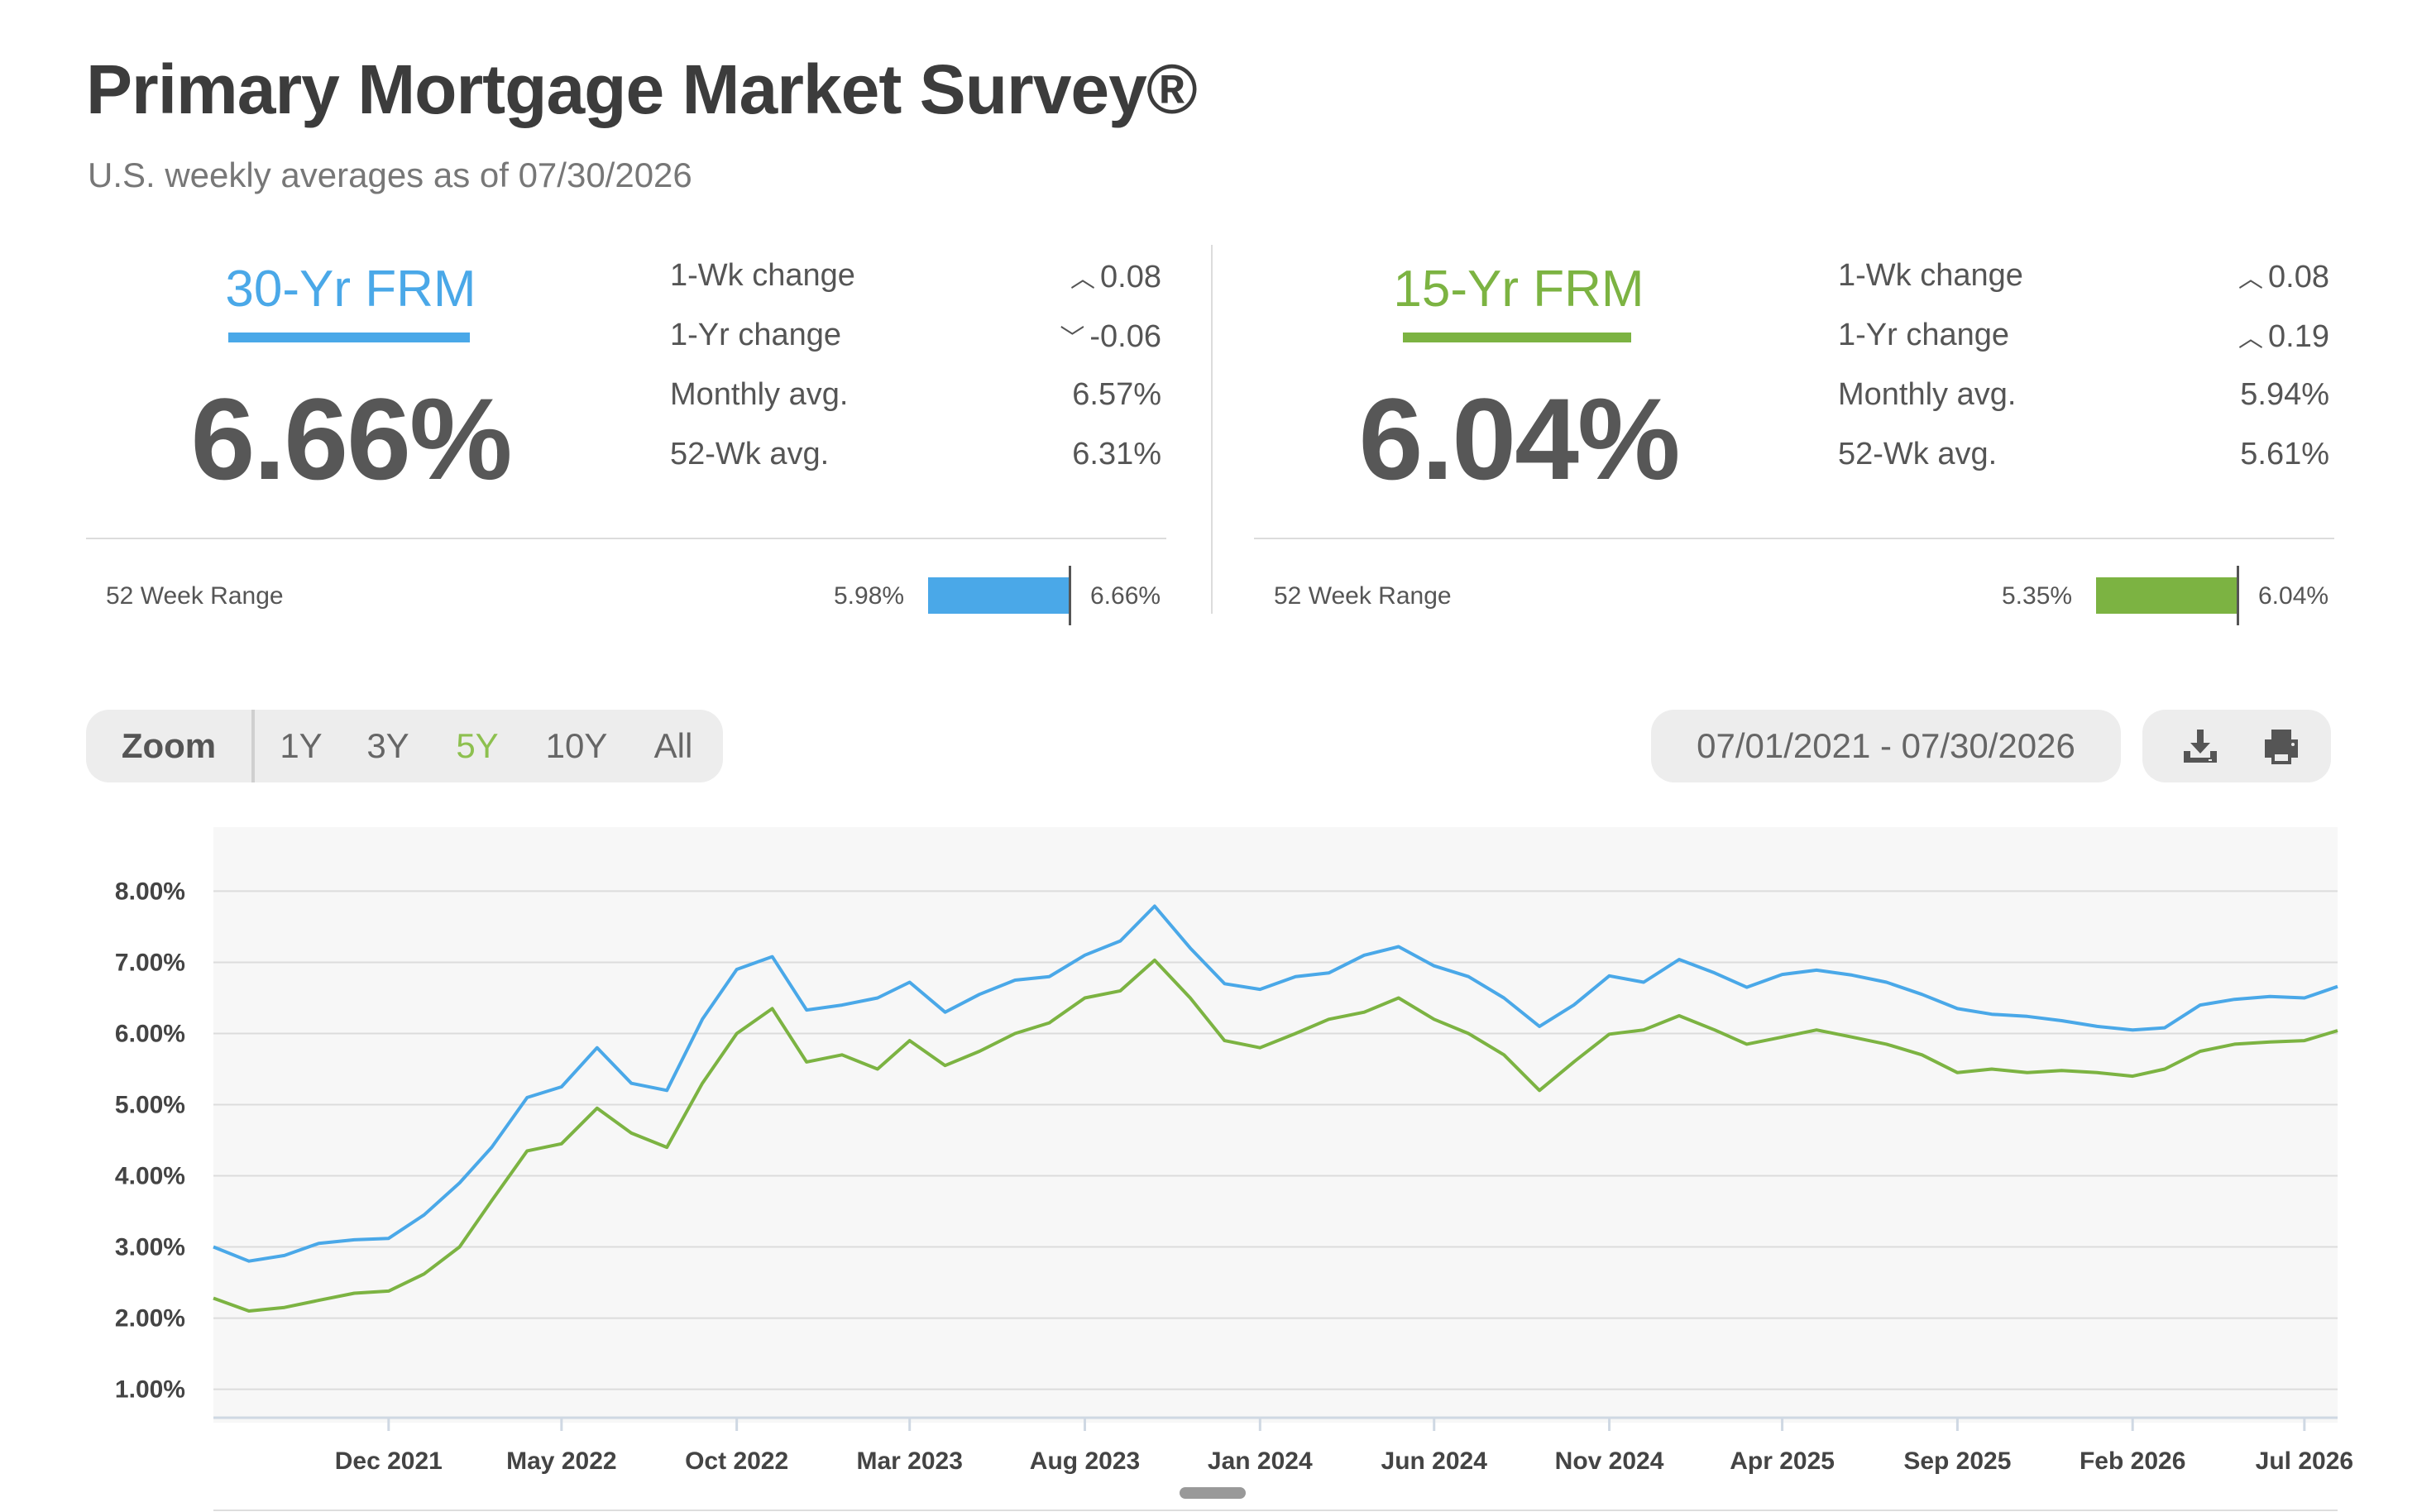 The image size is (2417, 1512). What do you see at coordinates (390, 175) in the screenshot?
I see `page-subtitle: U.S. weekly averages as of 07/30/2026` at bounding box center [390, 175].